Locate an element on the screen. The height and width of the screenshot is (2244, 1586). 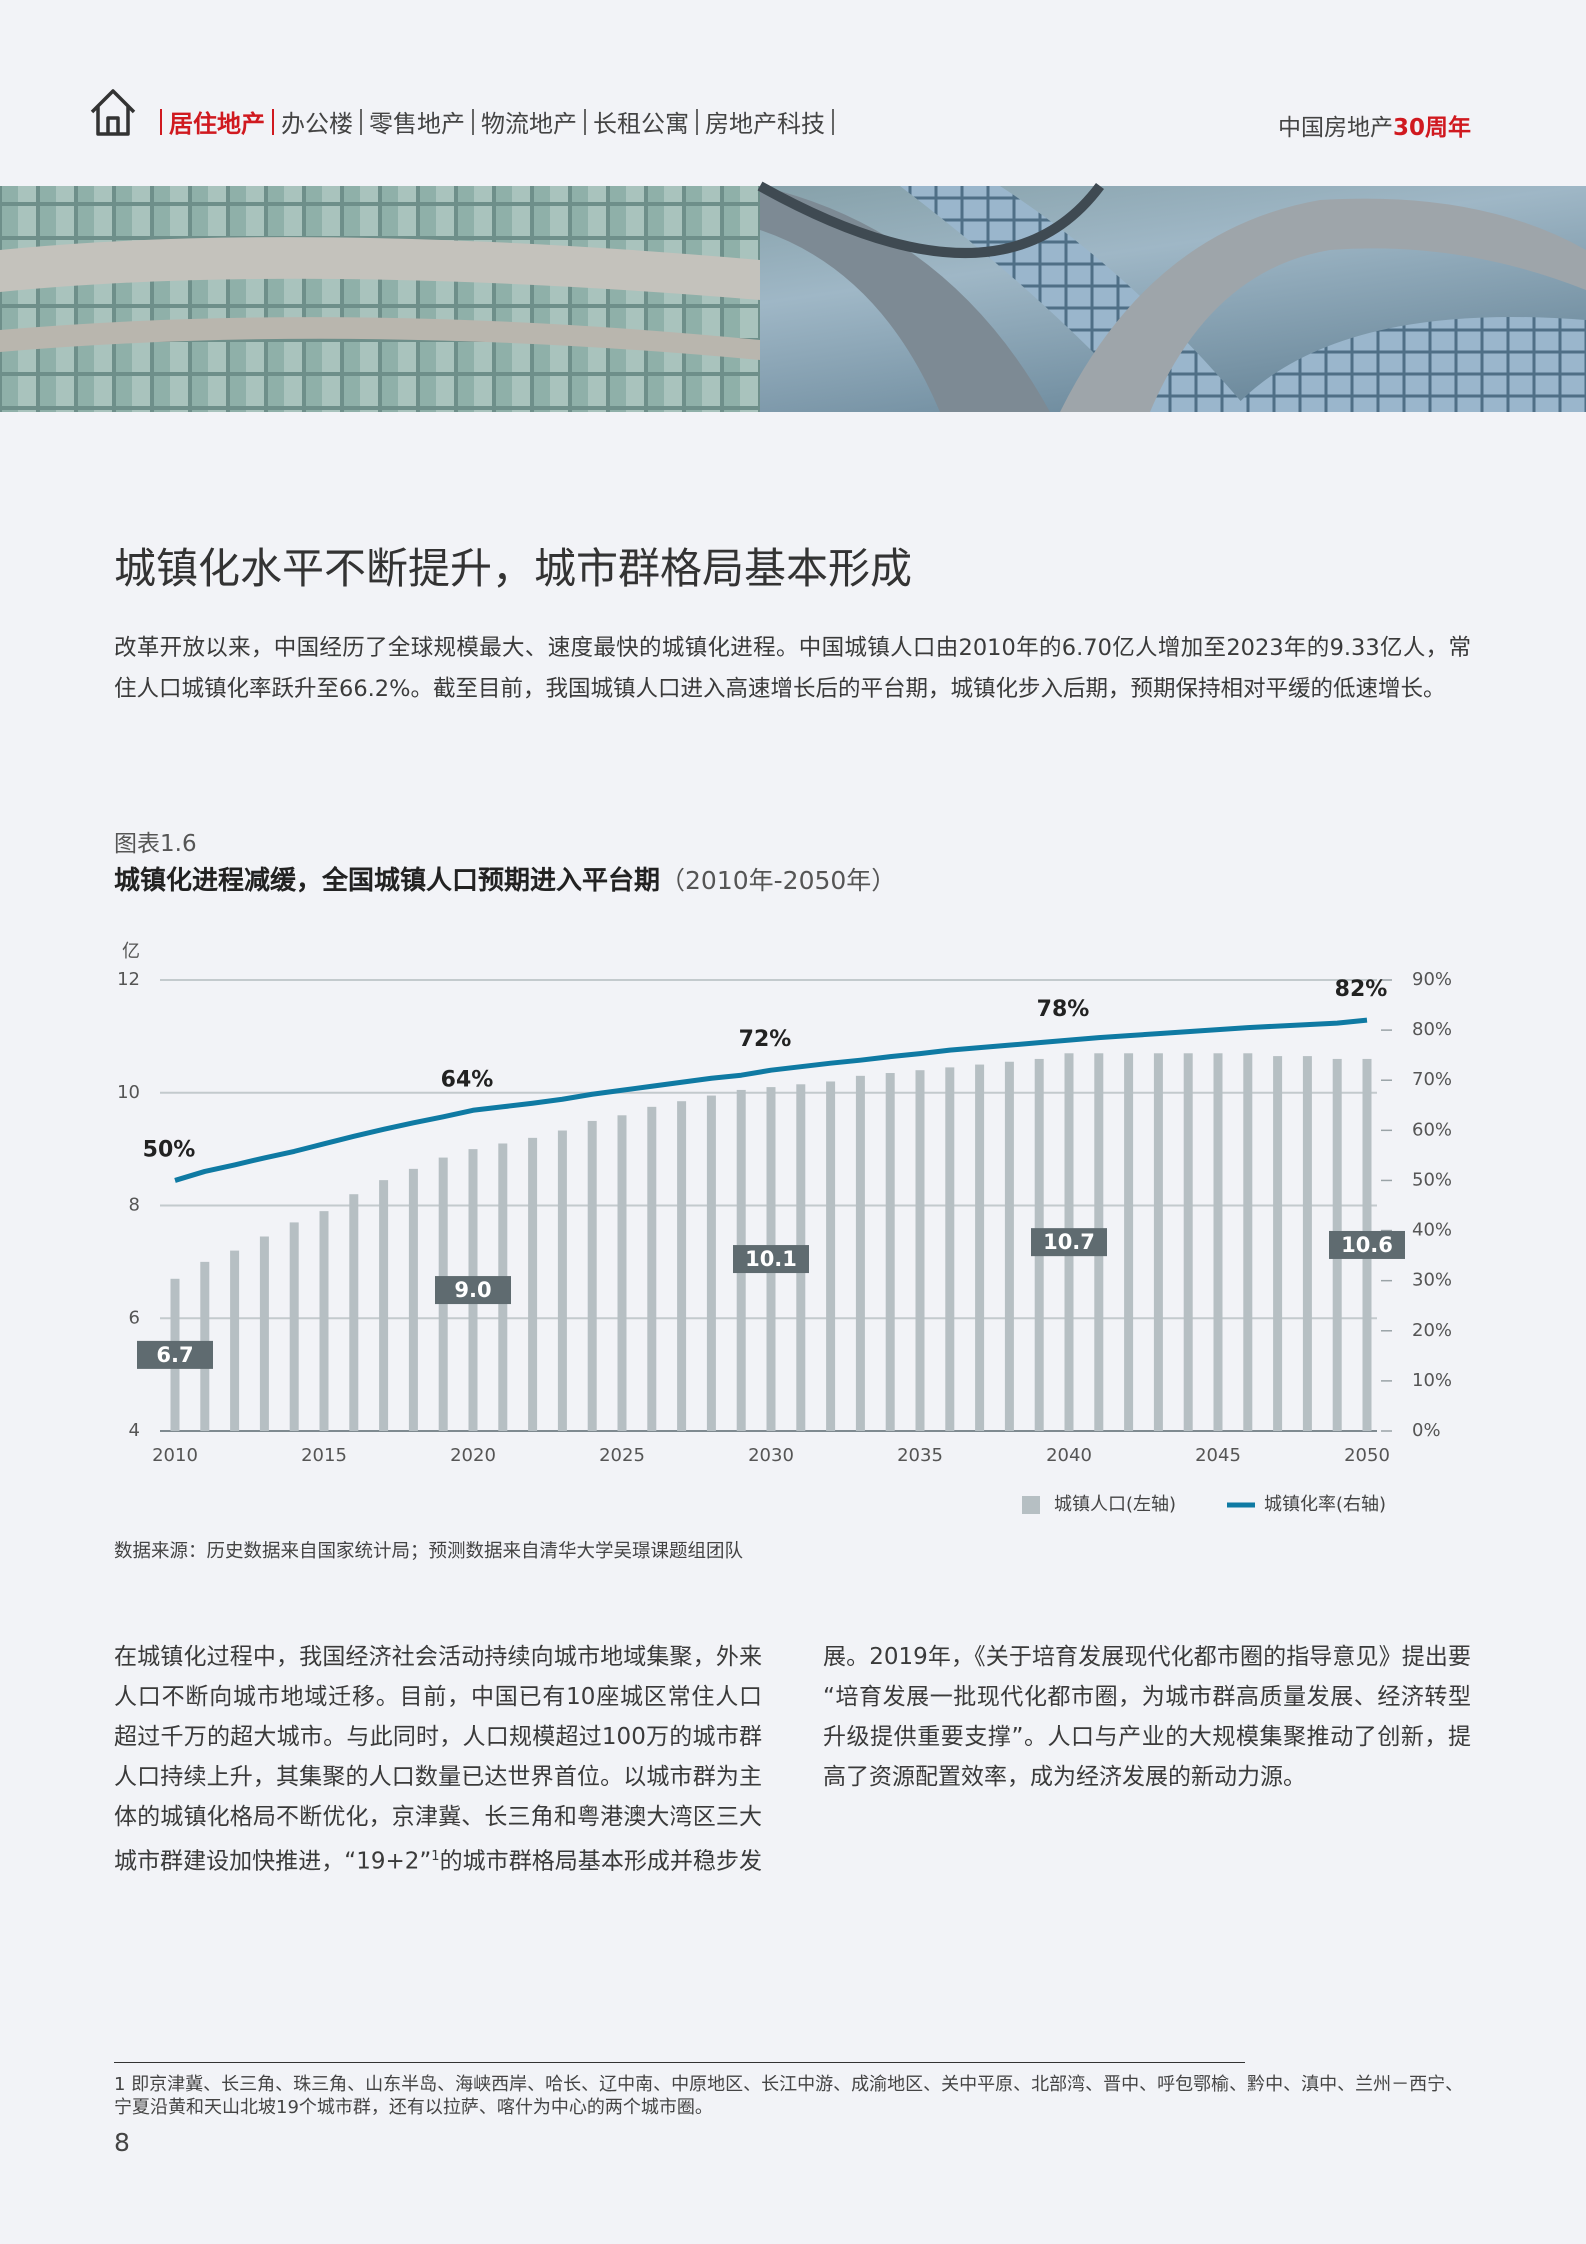
x-tick-label: 2045 is located at coordinates (1218, 1455).